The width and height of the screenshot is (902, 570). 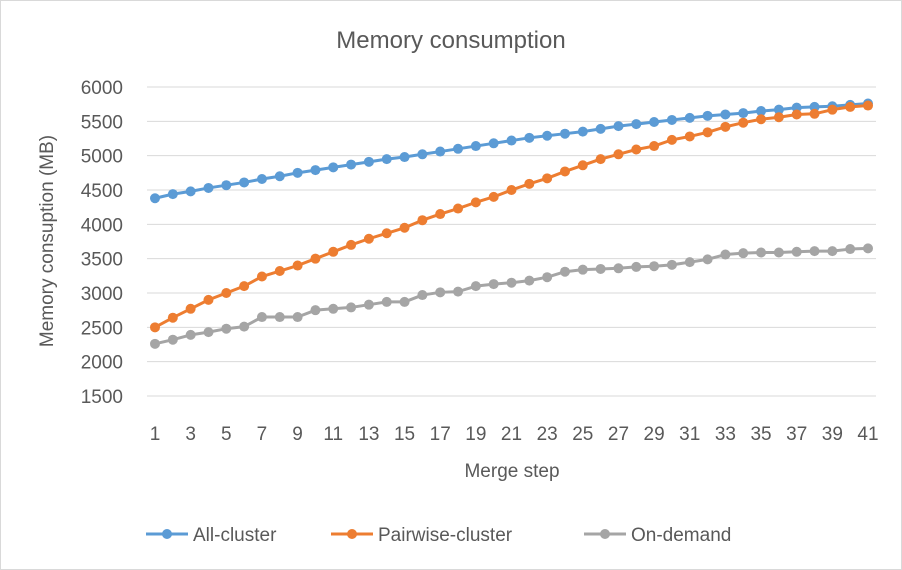 What do you see at coordinates (262, 434) in the screenshot?
I see `x-tick-label: 7` at bounding box center [262, 434].